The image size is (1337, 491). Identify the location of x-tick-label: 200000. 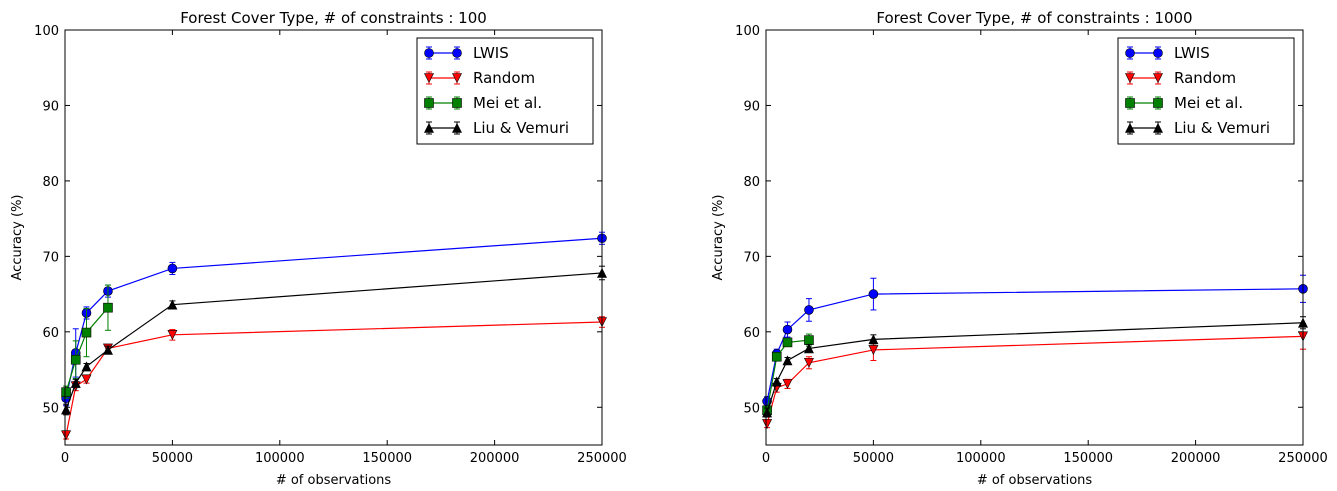
(495, 458).